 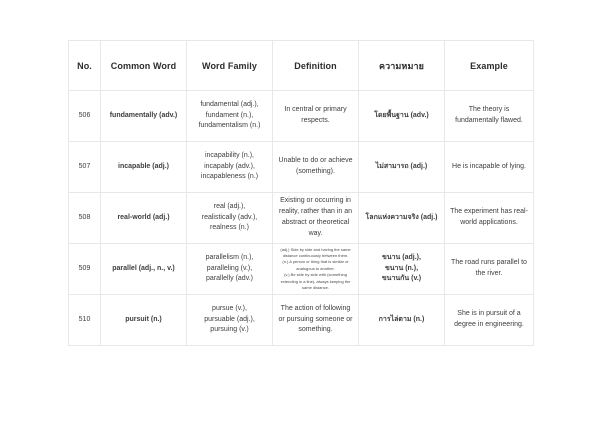 What do you see at coordinates (84, 320) in the screenshot?
I see `cell-no: 510` at bounding box center [84, 320].